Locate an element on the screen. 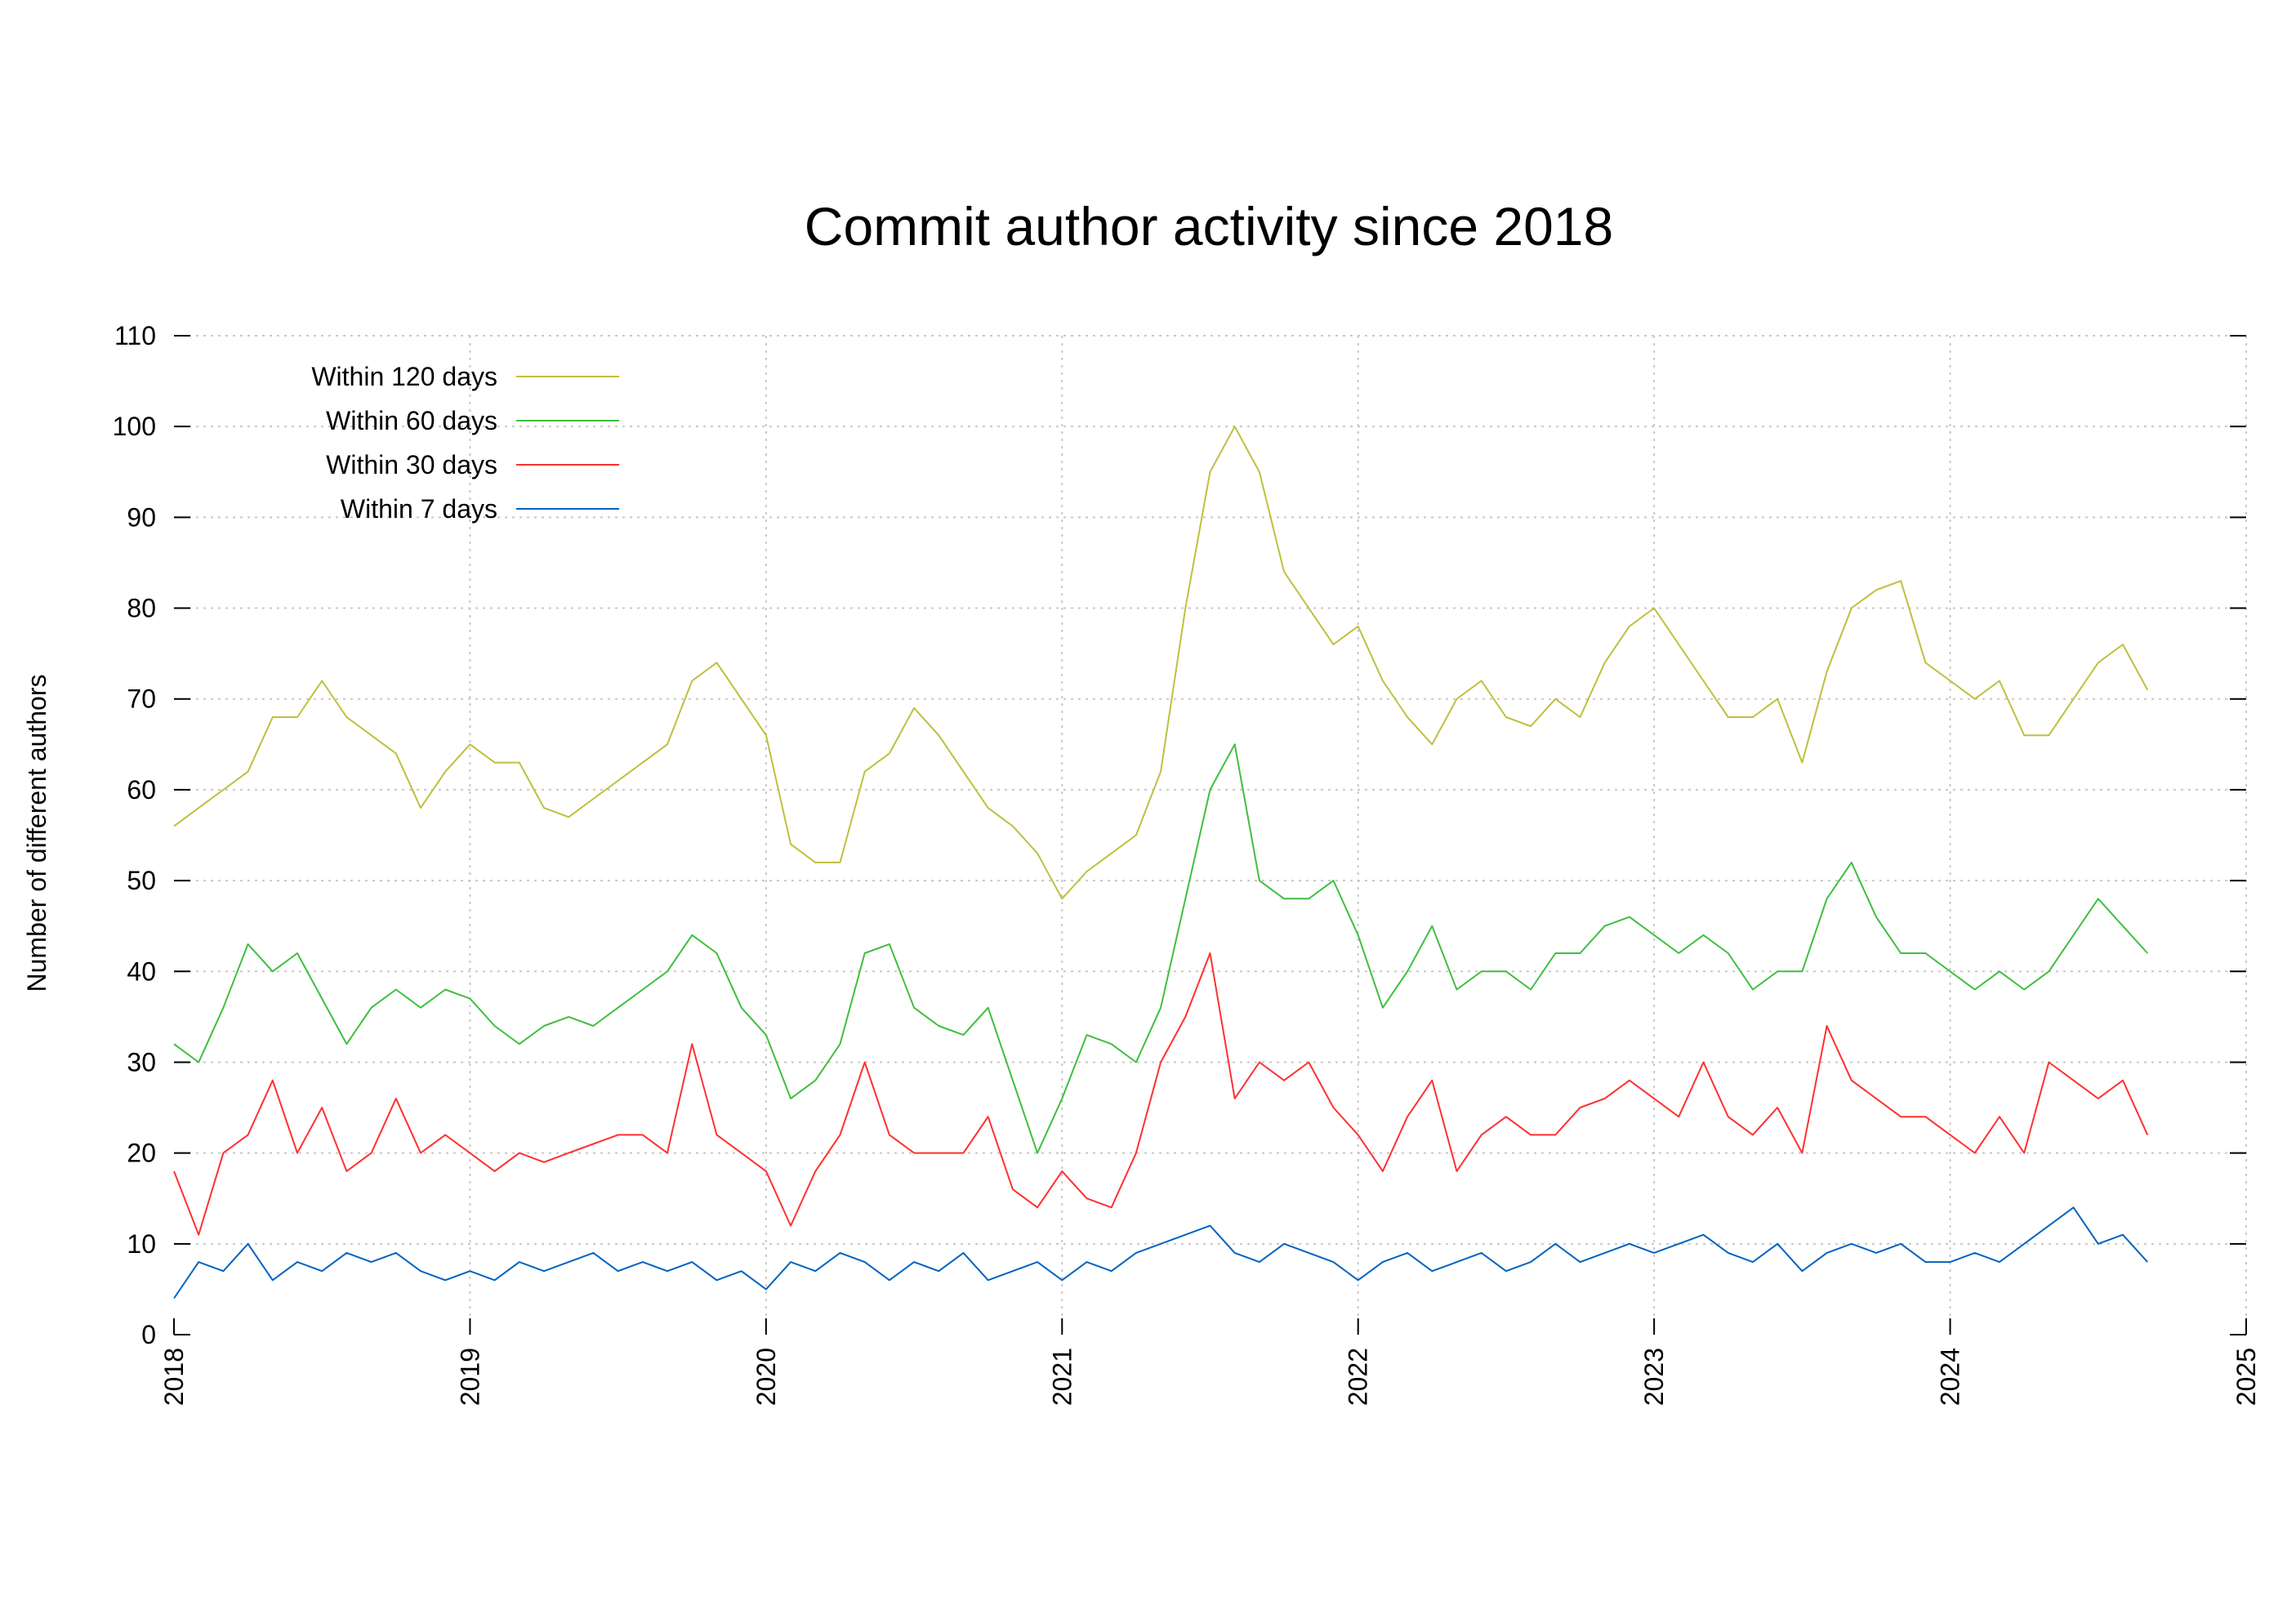 This screenshot has height=1614, width=2296. y-tick-label: 80 is located at coordinates (141, 608).